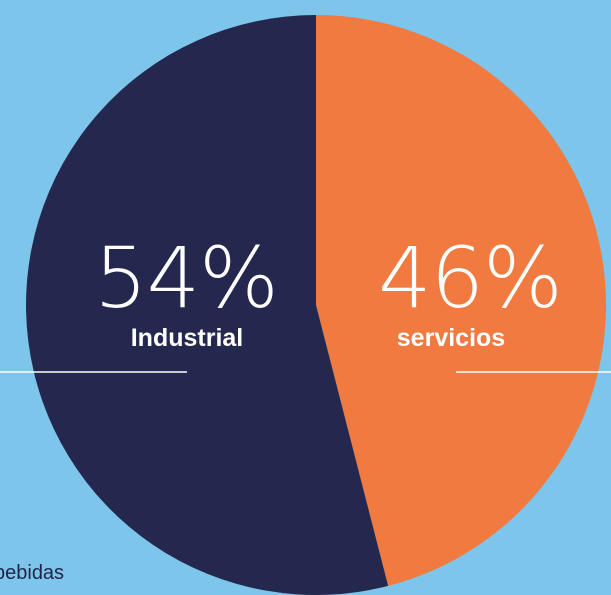 The height and width of the screenshot is (595, 611). Describe the element at coordinates (187, 338) in the screenshot. I see `slice-label-industrial: Industrial` at that location.